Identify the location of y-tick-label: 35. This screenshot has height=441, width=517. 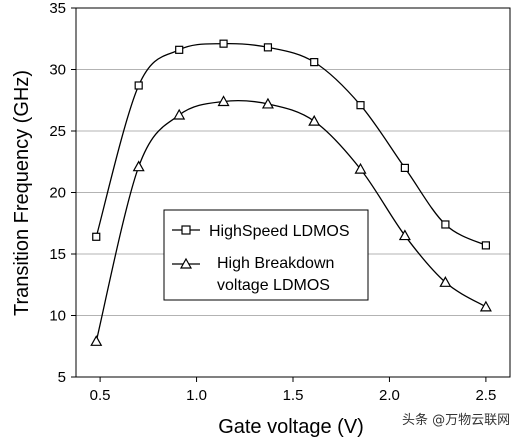
(57, 8).